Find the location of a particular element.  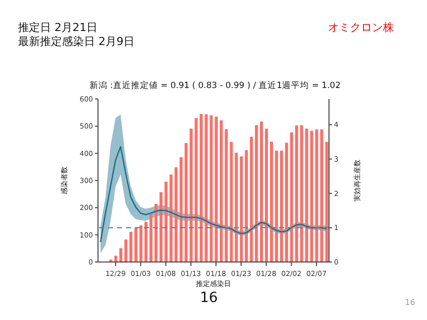

chart-title: 新潟 :直近推定値 = 0.91 ( 0.83 - 0.99 ) / 直近1週平均 = 1.02 is located at coordinates (215, 86).